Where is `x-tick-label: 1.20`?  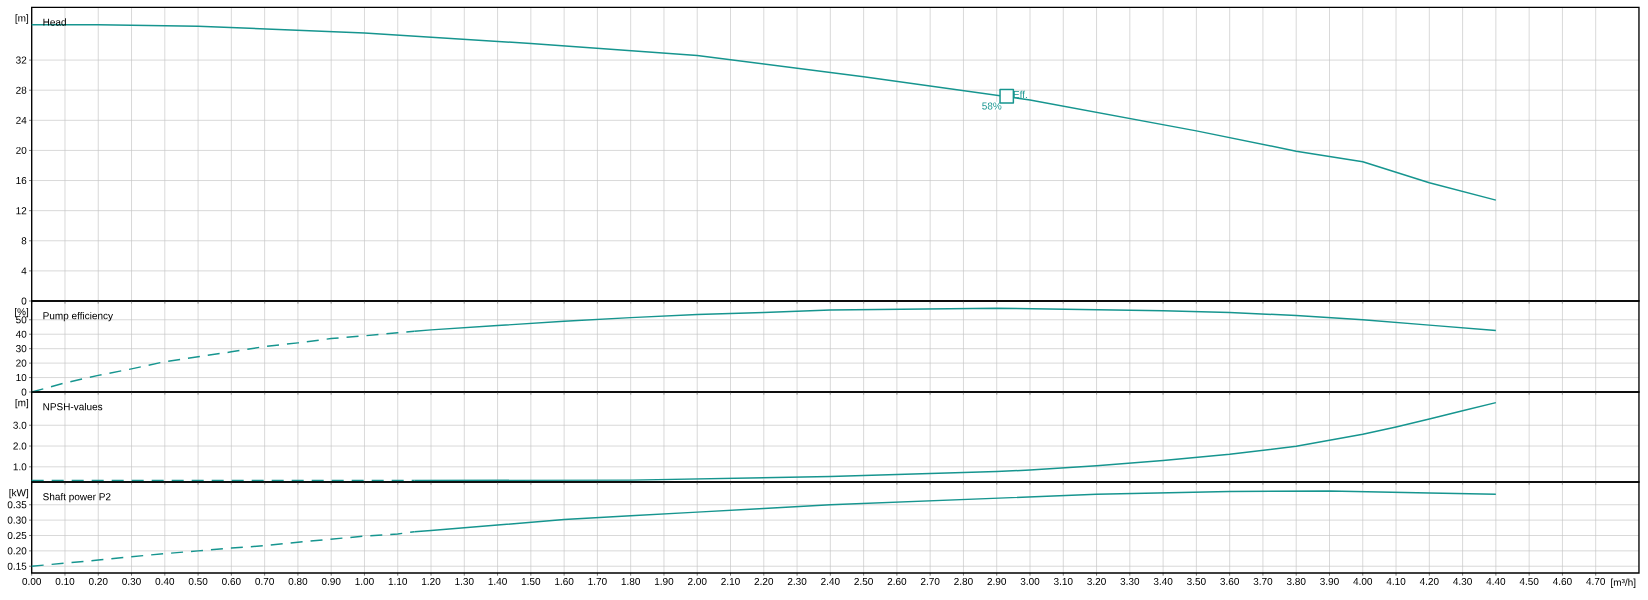 x-tick-label: 1.20 is located at coordinates (431, 581).